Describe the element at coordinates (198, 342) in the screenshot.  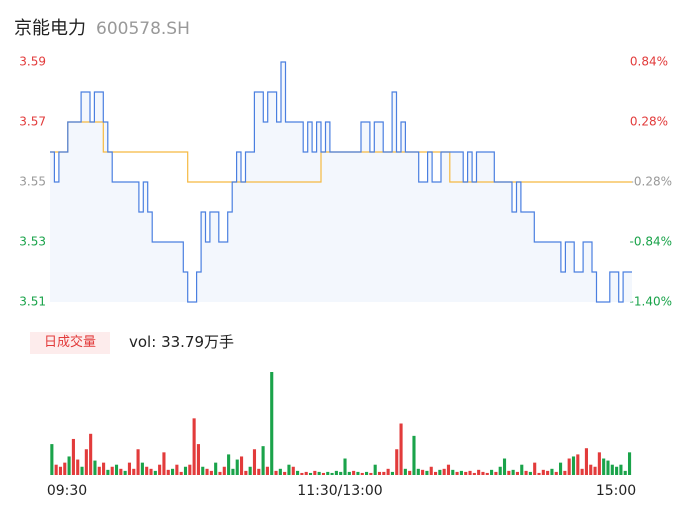
I see `volume-value: 33.79万手` at that location.